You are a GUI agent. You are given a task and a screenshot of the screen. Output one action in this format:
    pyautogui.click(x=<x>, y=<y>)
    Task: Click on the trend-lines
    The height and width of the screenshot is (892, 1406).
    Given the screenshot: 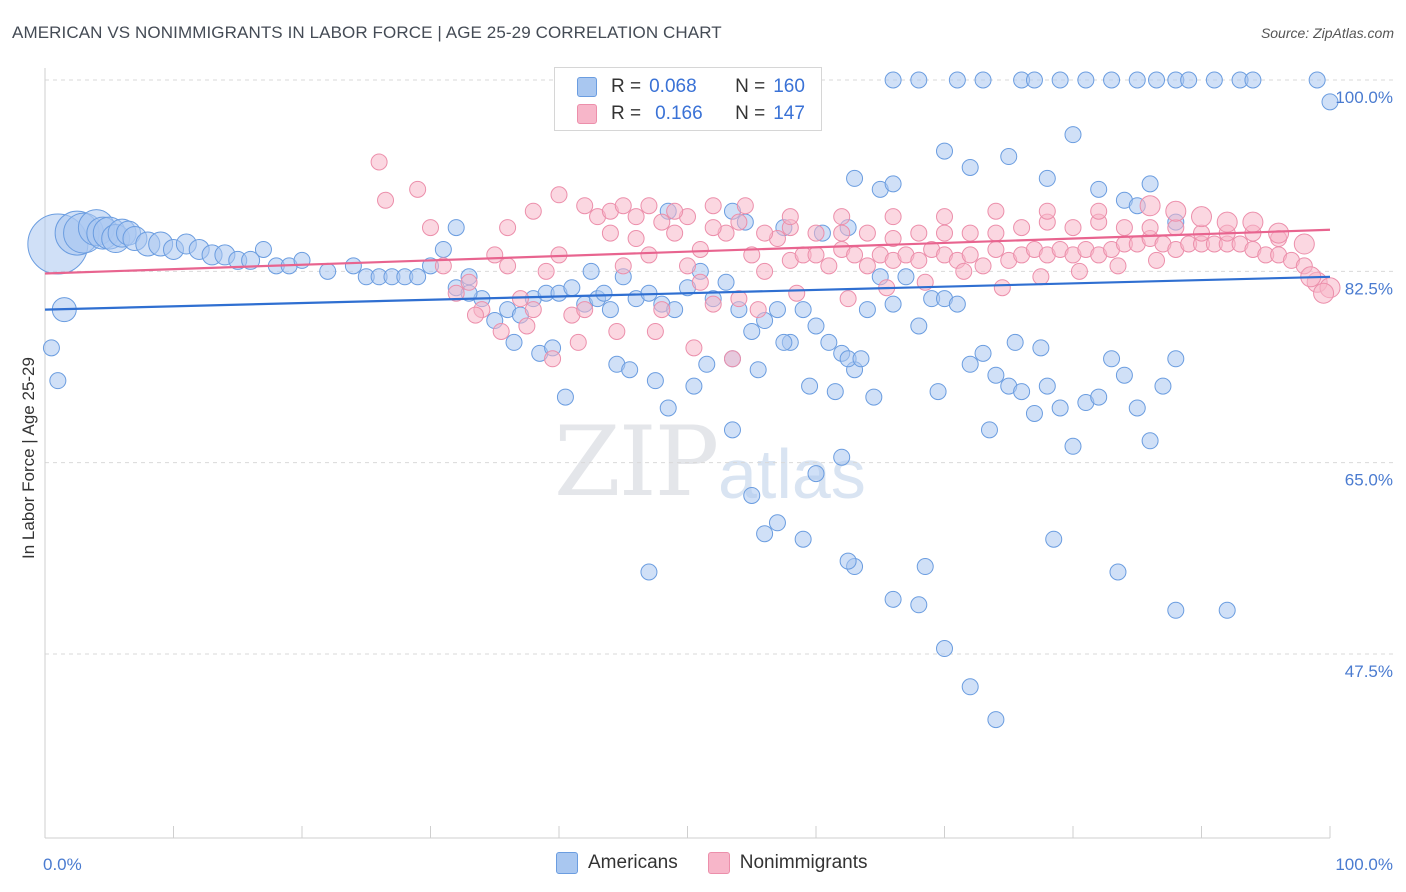 What is the action you would take?
    pyautogui.click(x=687, y=269)
    